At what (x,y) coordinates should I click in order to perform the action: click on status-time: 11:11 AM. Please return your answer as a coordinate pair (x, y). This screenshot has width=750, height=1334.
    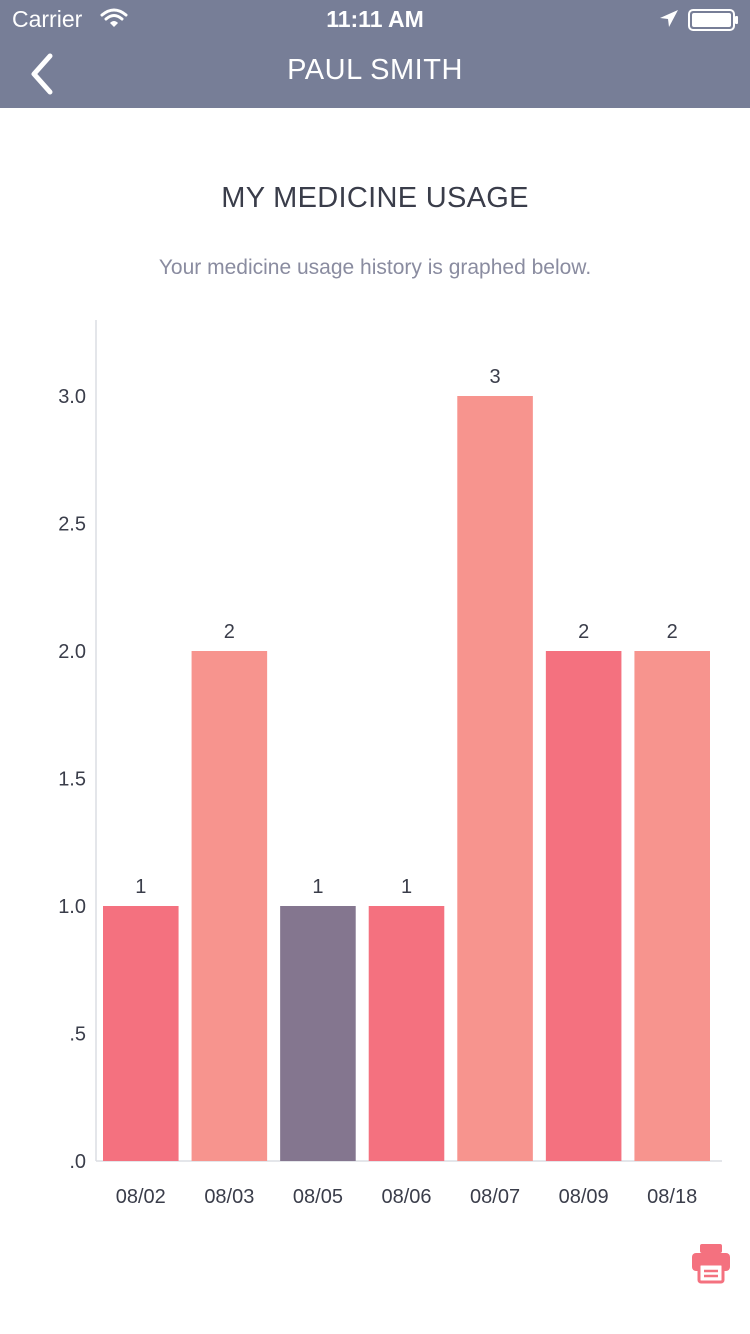
    Looking at the image, I should click on (375, 19).